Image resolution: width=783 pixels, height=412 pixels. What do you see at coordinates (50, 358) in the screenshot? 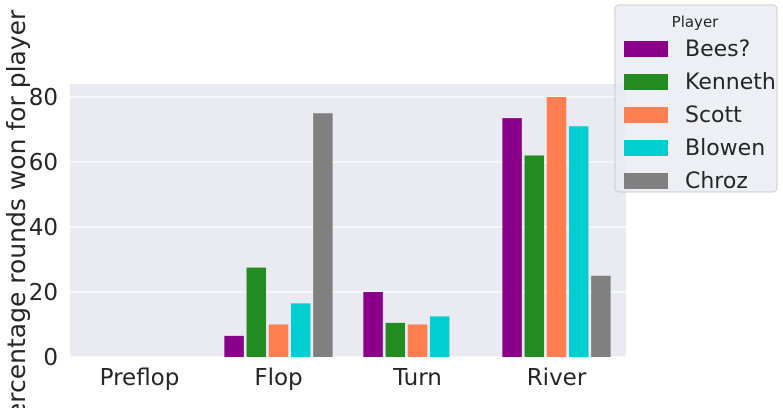
I see `y-tick-label: 0` at bounding box center [50, 358].